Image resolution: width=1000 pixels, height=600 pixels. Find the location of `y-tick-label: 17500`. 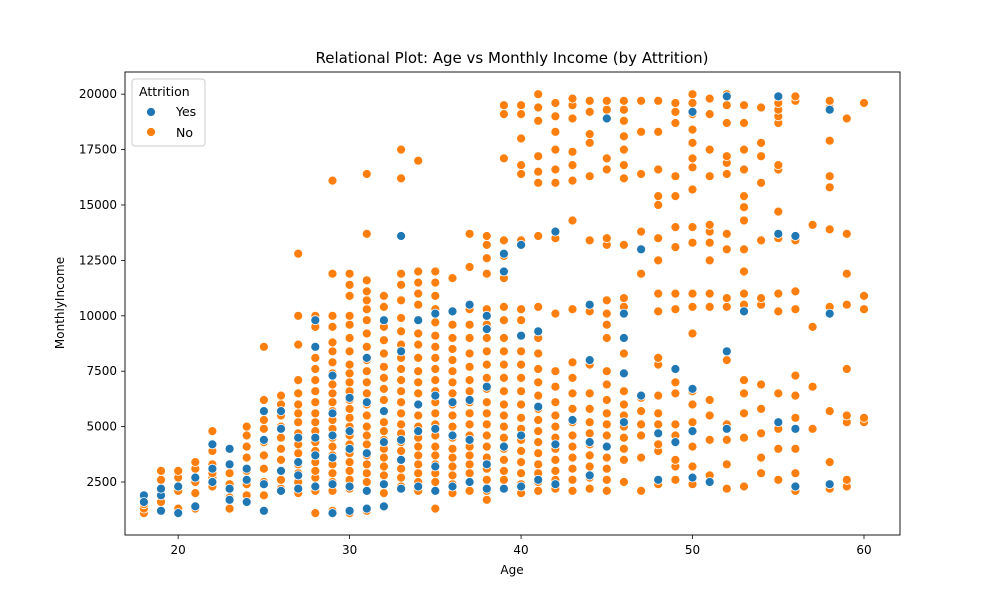

y-tick-label: 17500 is located at coordinates (98, 150).